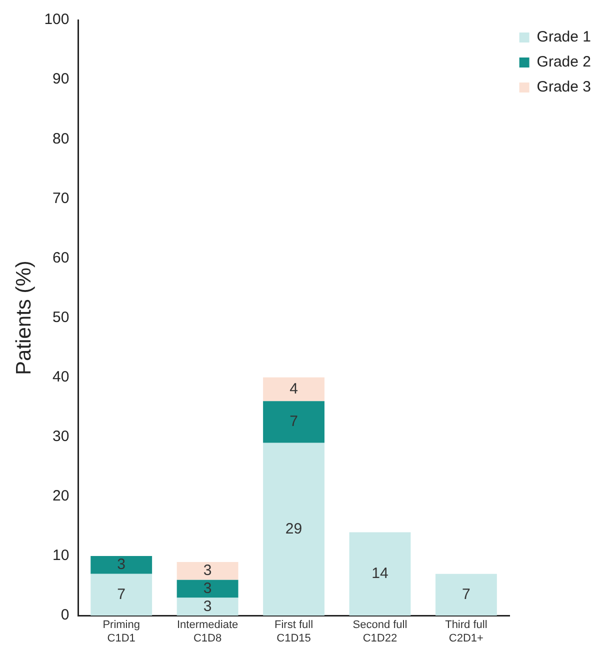 This screenshot has height=656, width=613. Describe the element at coordinates (57, 19) in the screenshot. I see `y-tick-label: 100` at that location.